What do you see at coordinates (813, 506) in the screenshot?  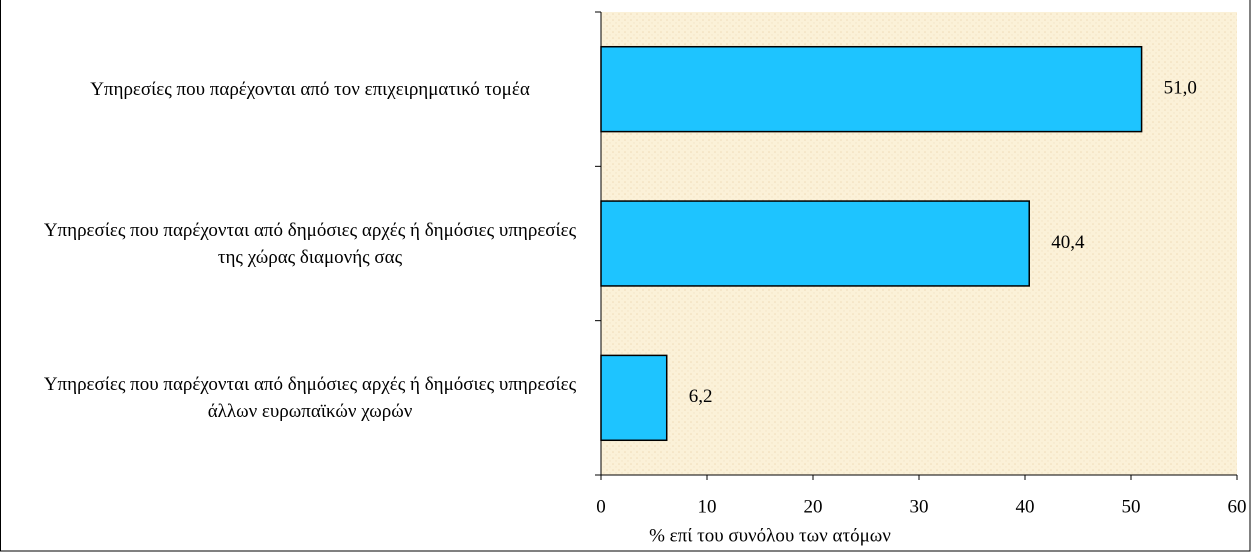 I see `x-tick-label: 20` at bounding box center [813, 506].